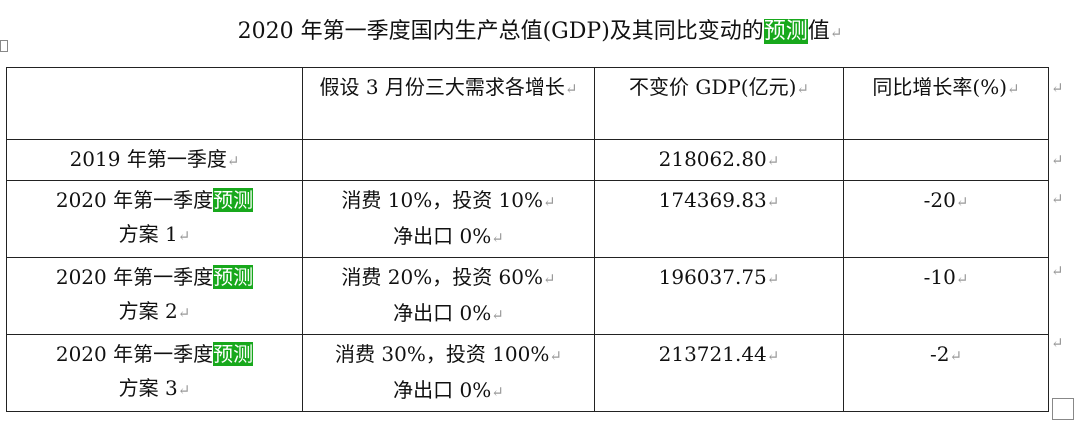 The image size is (1080, 429). I want to click on title-text: 2020 年第一季度国内生产总值(GDP)及其同比变动的, so click(500, 31).